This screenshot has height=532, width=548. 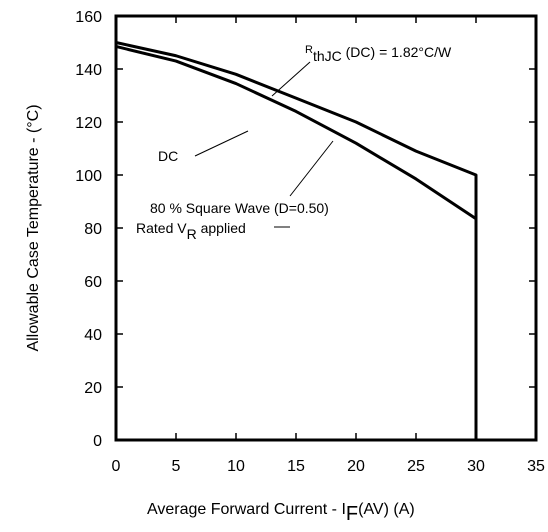 I want to click on x-tick-label: 15, so click(x=296, y=466).